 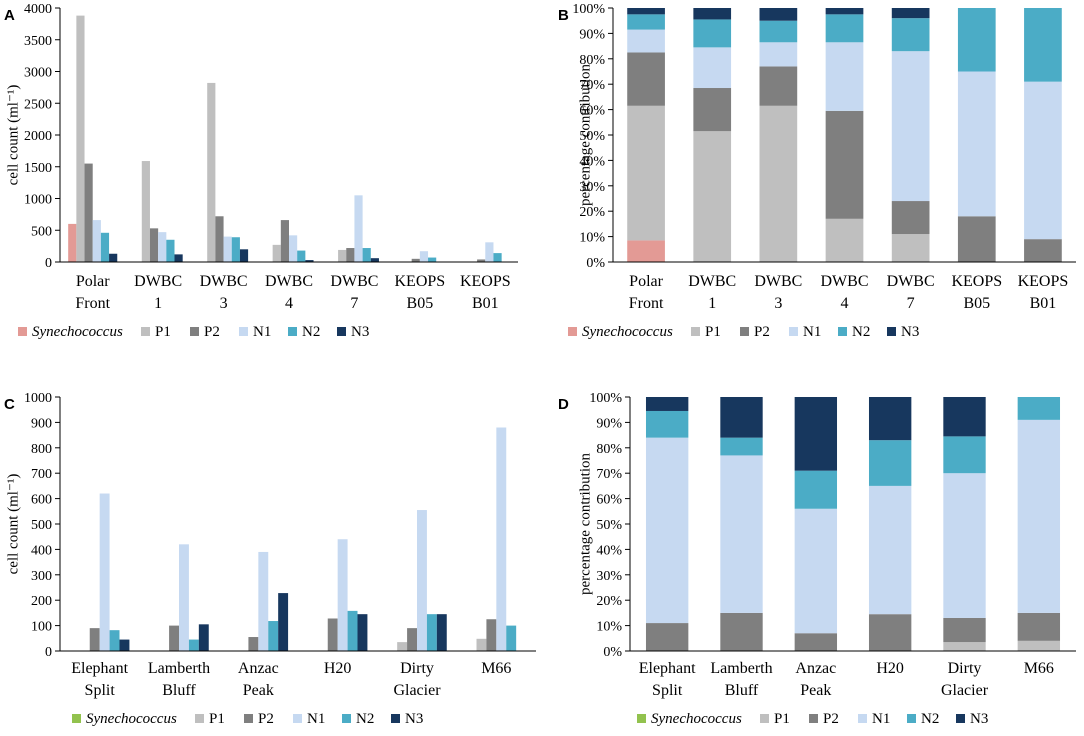 What do you see at coordinates (667, 690) in the screenshot?
I see `x-category-label: Split` at bounding box center [667, 690].